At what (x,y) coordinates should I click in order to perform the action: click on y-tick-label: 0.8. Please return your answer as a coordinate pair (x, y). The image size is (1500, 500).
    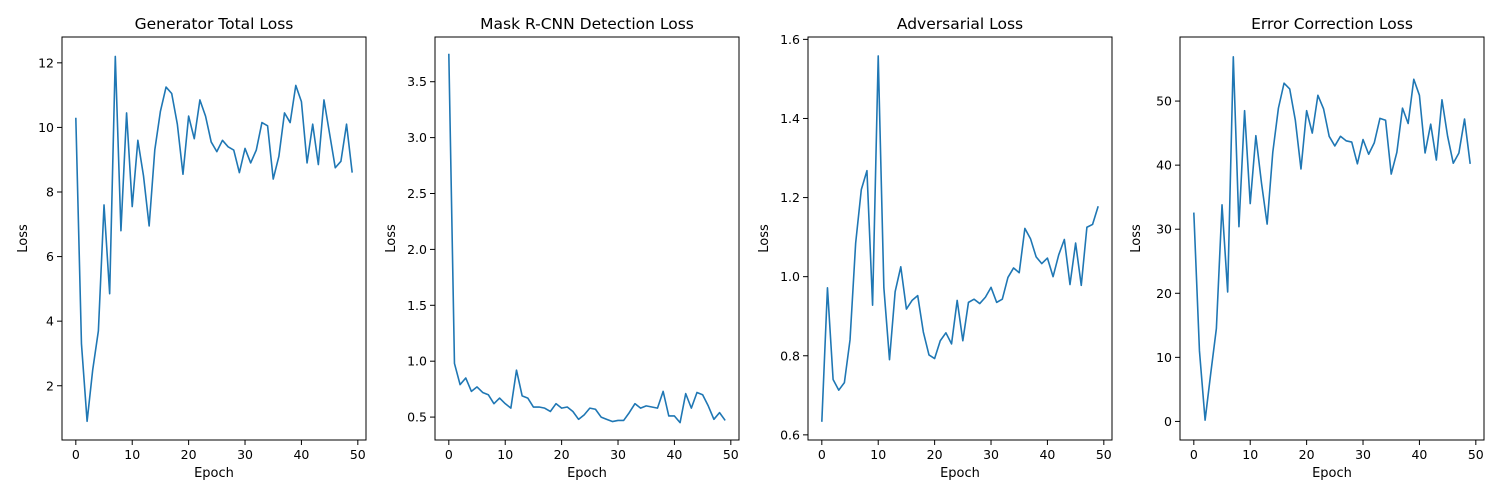
    Looking at the image, I should click on (790, 355).